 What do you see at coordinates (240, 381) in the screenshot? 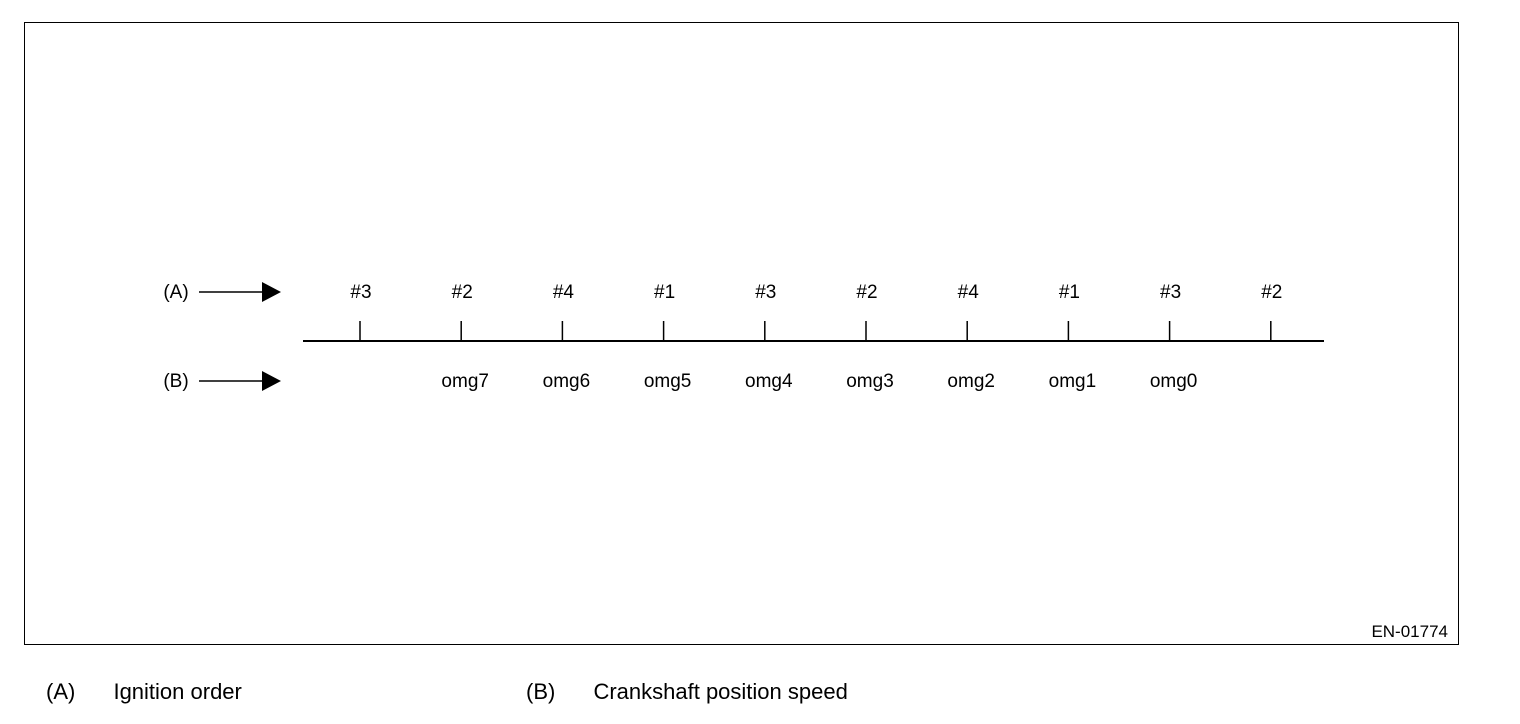
I see `row-b-arrow` at bounding box center [240, 381].